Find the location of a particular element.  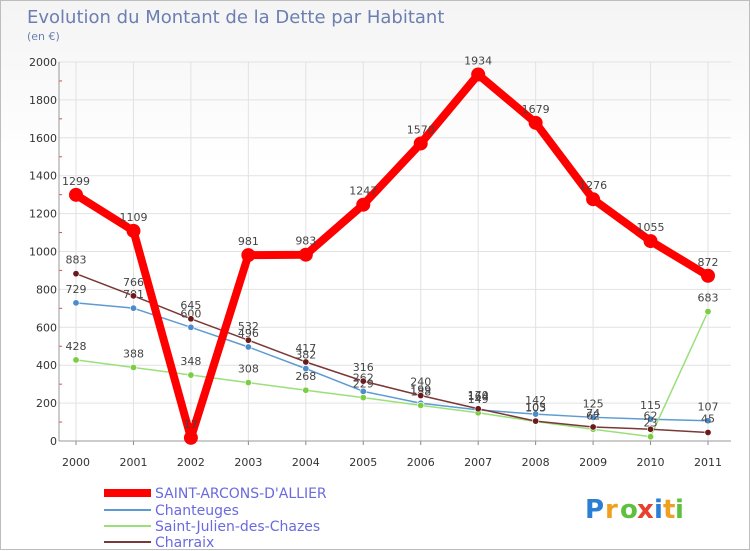

y-tick-label: 400 is located at coordinates (46, 365).